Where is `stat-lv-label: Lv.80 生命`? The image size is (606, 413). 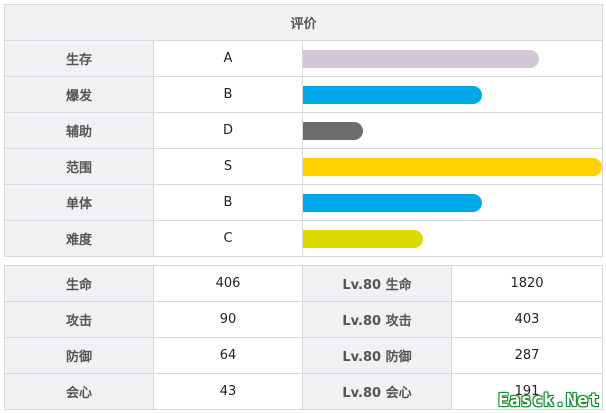
stat-lv-label: Lv.80 生命 is located at coordinates (377, 283).